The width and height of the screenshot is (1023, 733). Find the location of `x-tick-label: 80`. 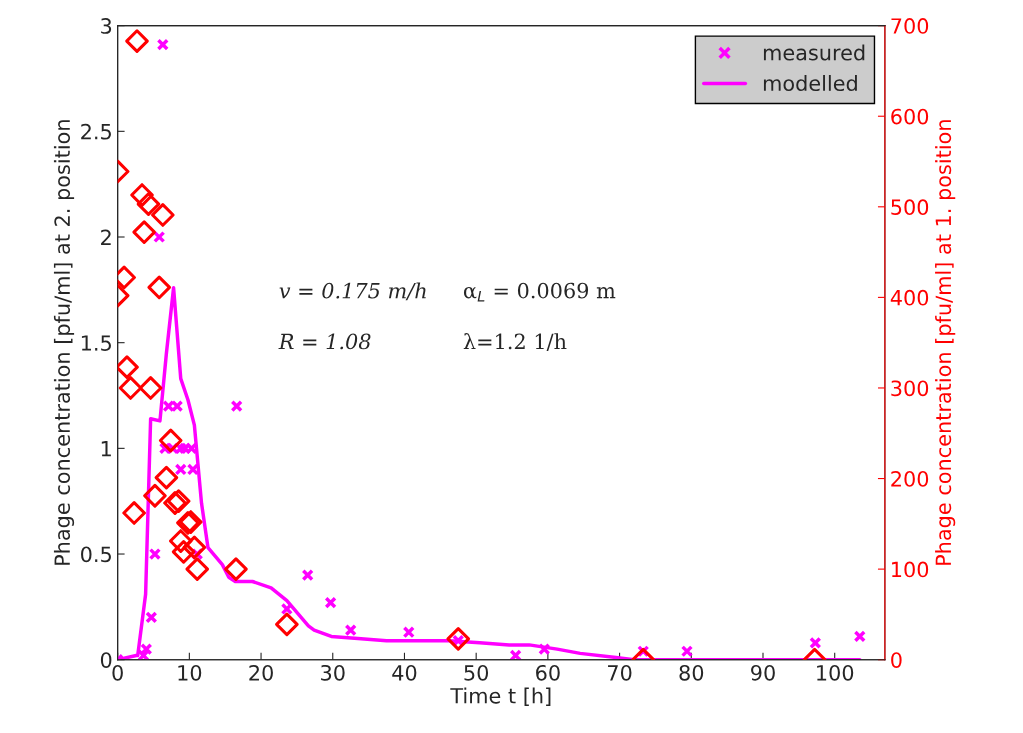

x-tick-label: 80 is located at coordinates (691, 672).